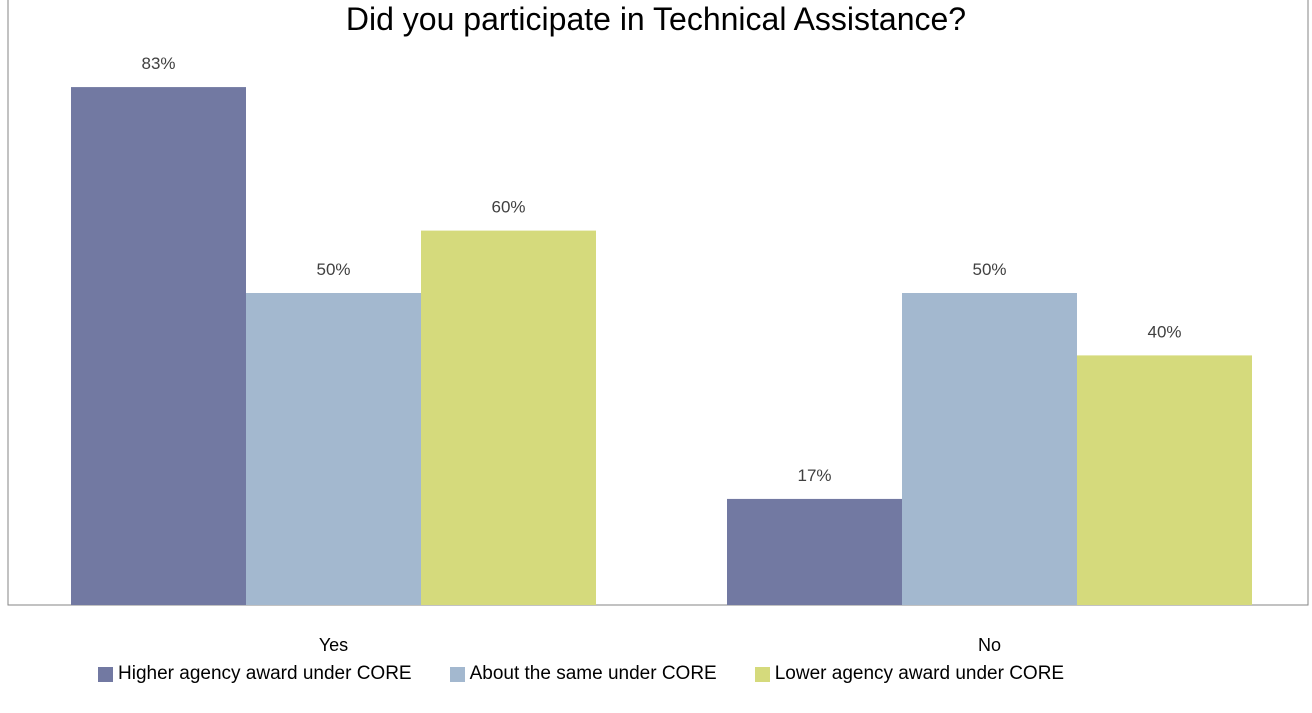  I want to click on data-label-yes-series-1: 83%, so click(158, 63).